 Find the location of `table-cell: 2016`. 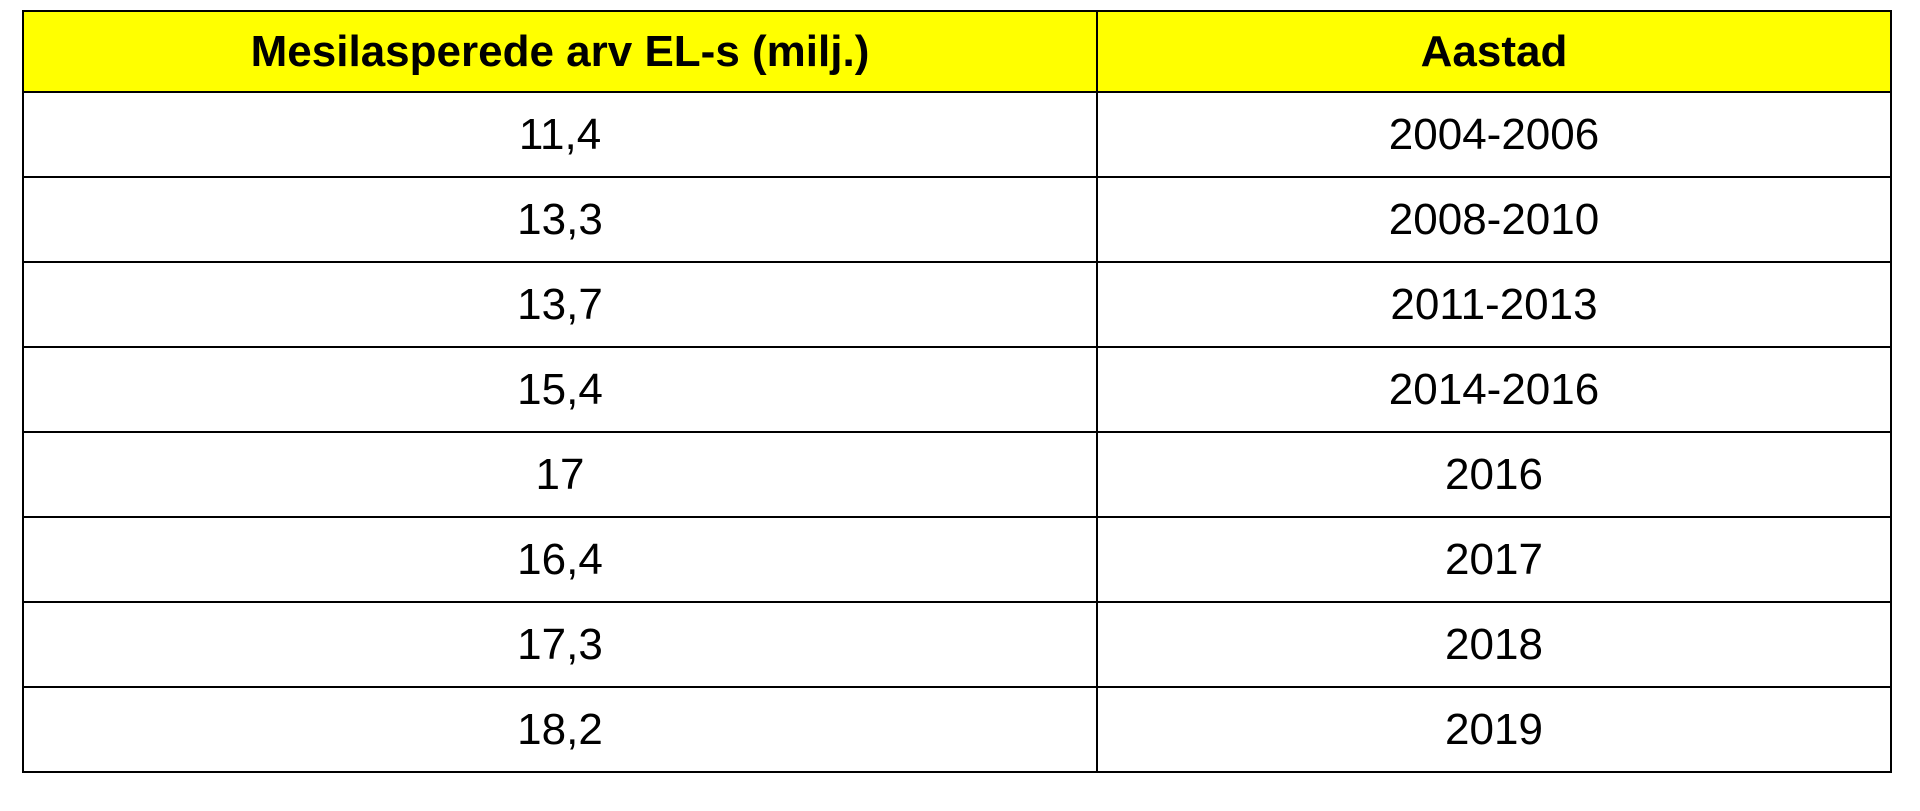

table-cell: 2016 is located at coordinates (1494, 474).